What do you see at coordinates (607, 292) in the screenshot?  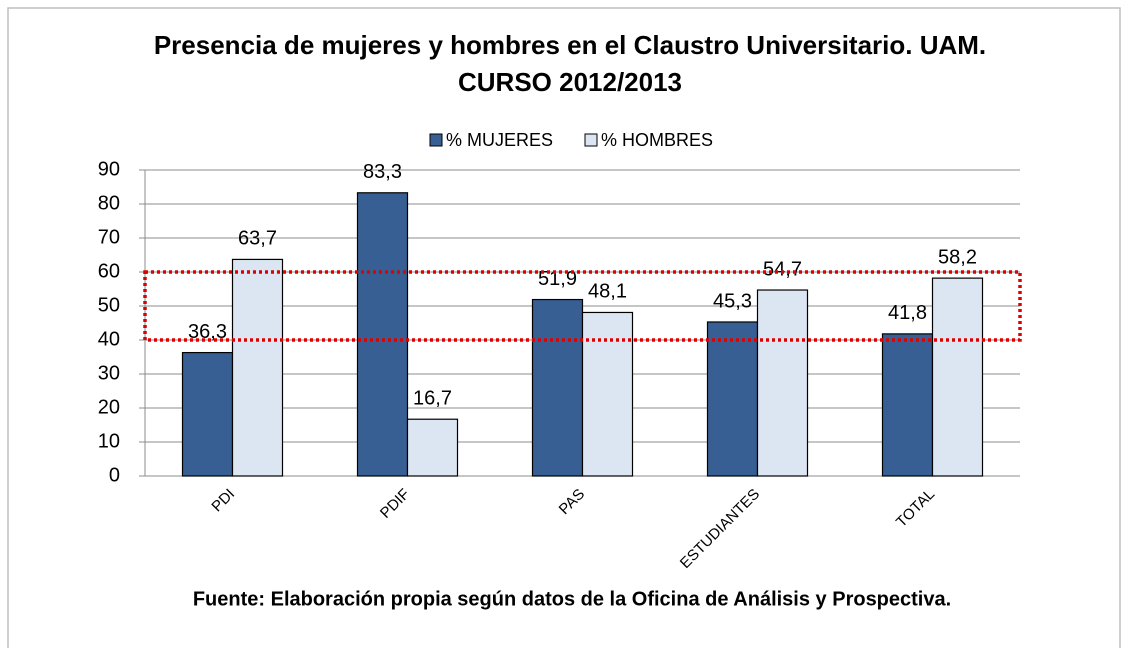 I see `value-label: 48,1` at bounding box center [607, 292].